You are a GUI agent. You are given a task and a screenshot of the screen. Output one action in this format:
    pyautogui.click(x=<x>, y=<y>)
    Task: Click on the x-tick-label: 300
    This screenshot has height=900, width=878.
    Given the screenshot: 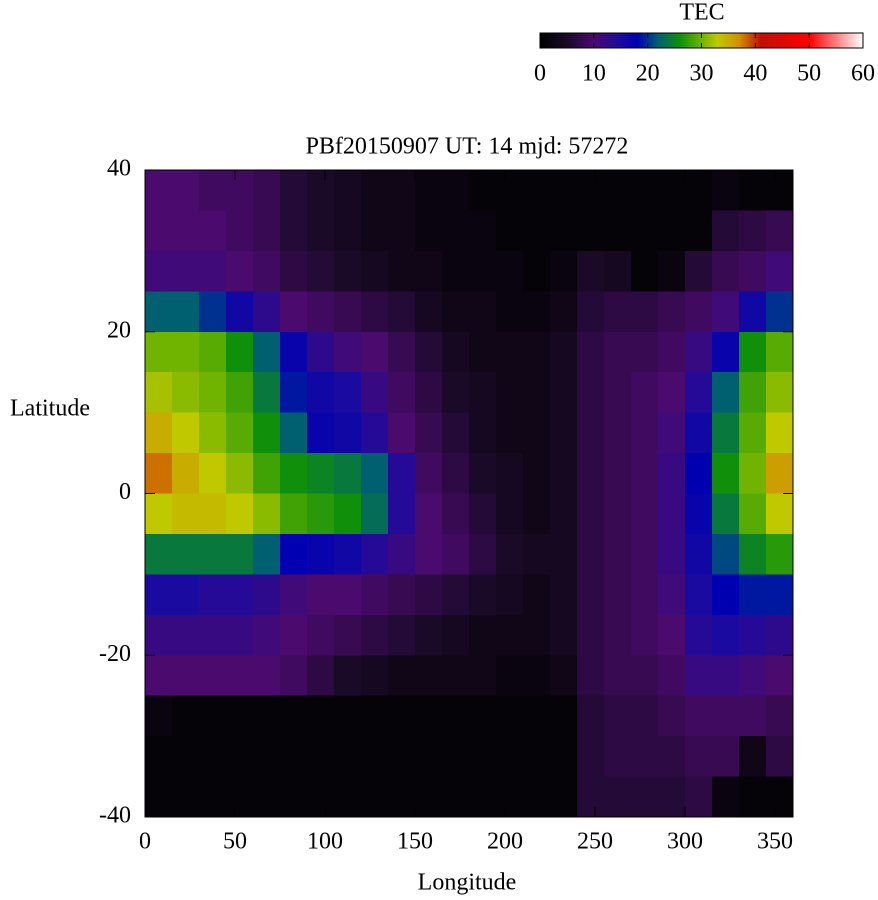 What is the action you would take?
    pyautogui.click(x=685, y=842)
    